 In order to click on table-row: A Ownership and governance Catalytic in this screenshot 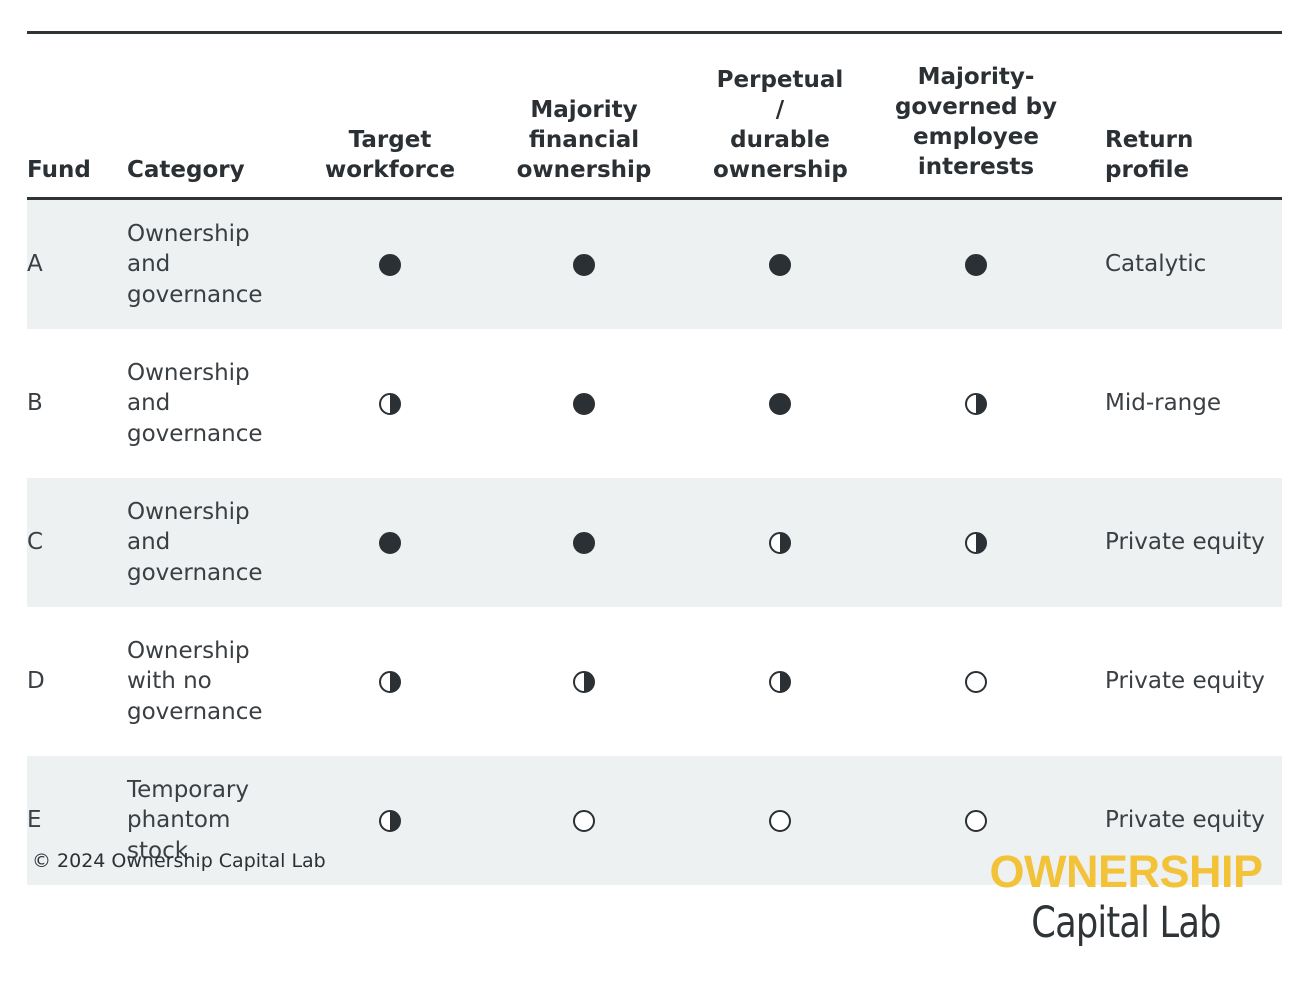, I will do `click(654, 268)`.